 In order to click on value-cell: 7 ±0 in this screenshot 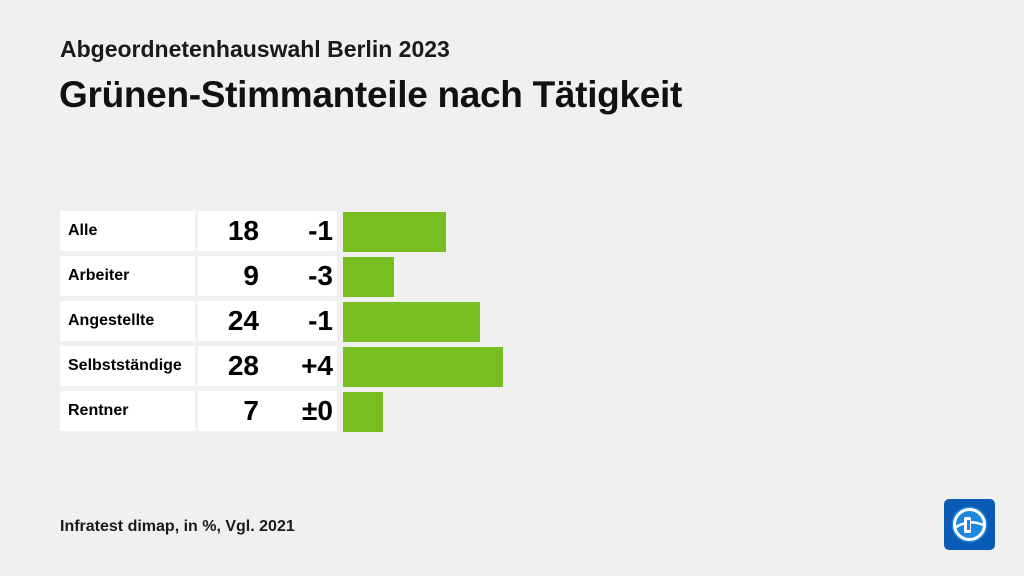, I will do `click(267, 411)`.